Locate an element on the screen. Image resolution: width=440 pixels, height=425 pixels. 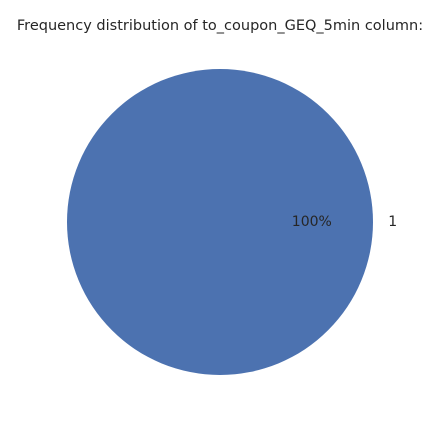
slice-percent-label: 100% is located at coordinates (312, 222).